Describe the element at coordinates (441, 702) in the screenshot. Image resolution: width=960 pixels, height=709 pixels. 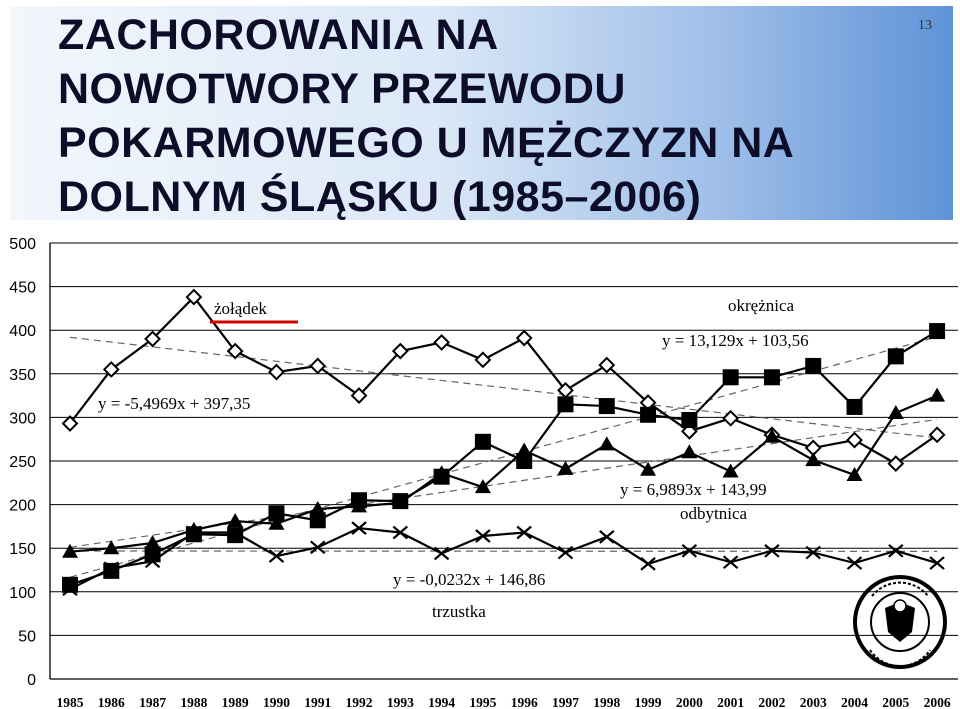
I see `x-tick-label: 1994` at that location.